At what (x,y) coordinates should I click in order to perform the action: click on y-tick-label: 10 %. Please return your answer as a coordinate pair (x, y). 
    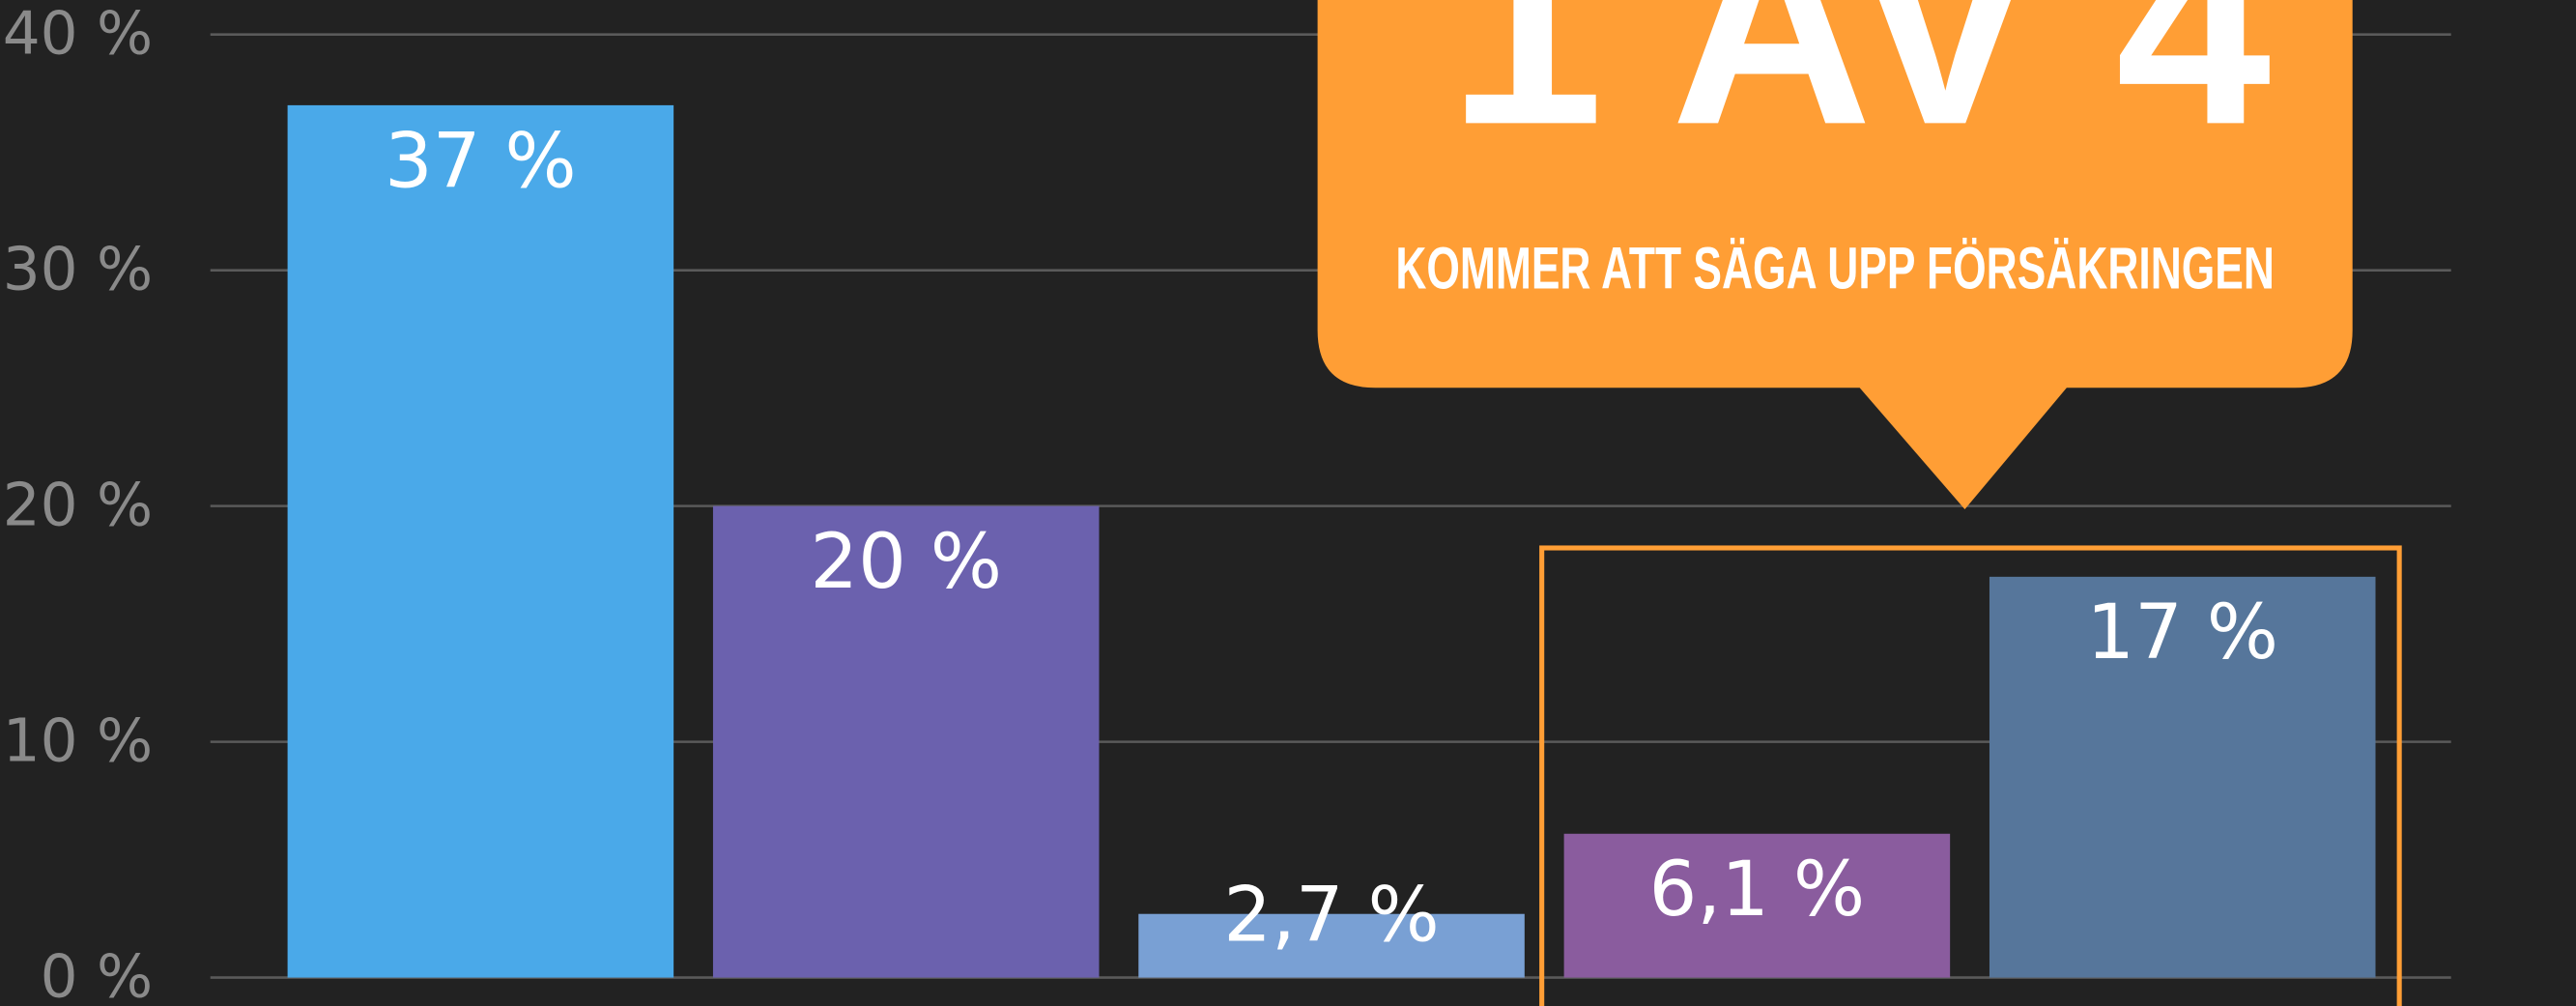
    Looking at the image, I should click on (78, 742).